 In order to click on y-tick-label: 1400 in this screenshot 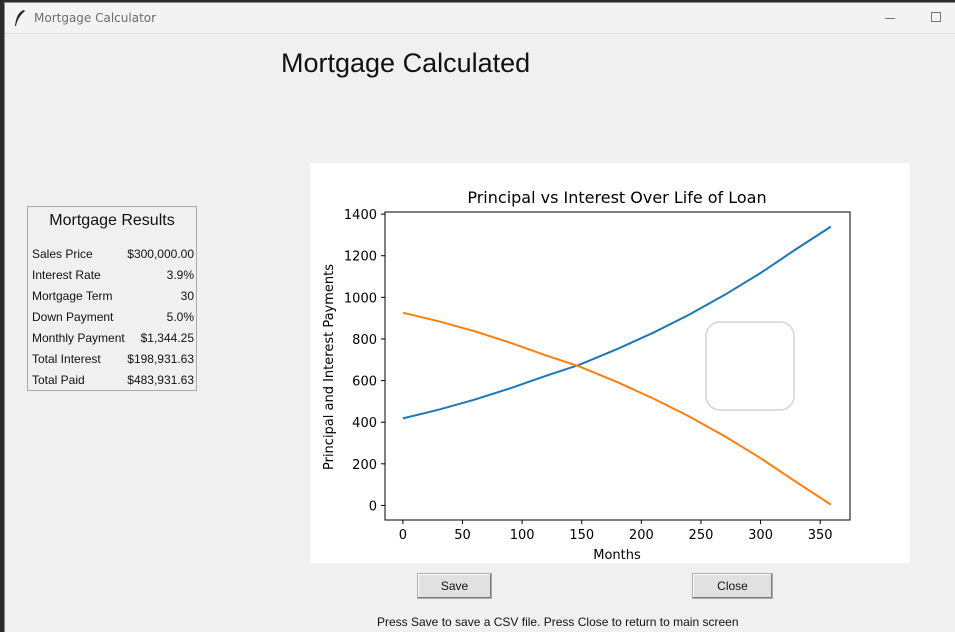, I will do `click(360, 215)`.